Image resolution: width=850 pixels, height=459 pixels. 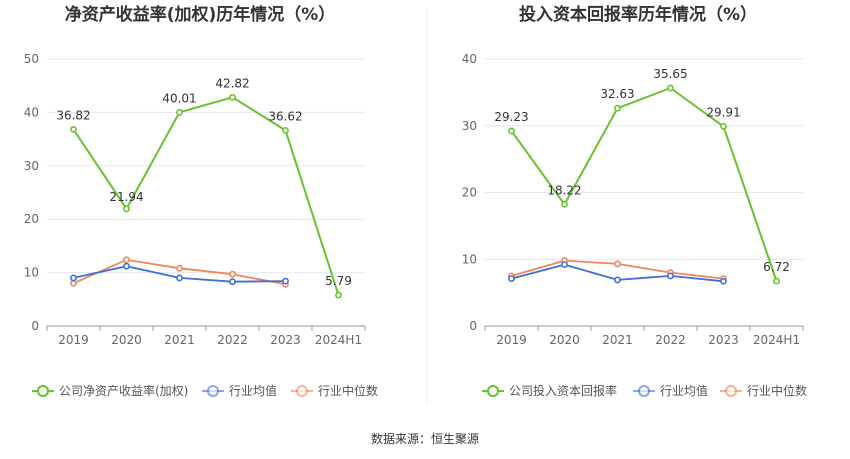 I want to click on data-label: 36.62, so click(x=285, y=116).